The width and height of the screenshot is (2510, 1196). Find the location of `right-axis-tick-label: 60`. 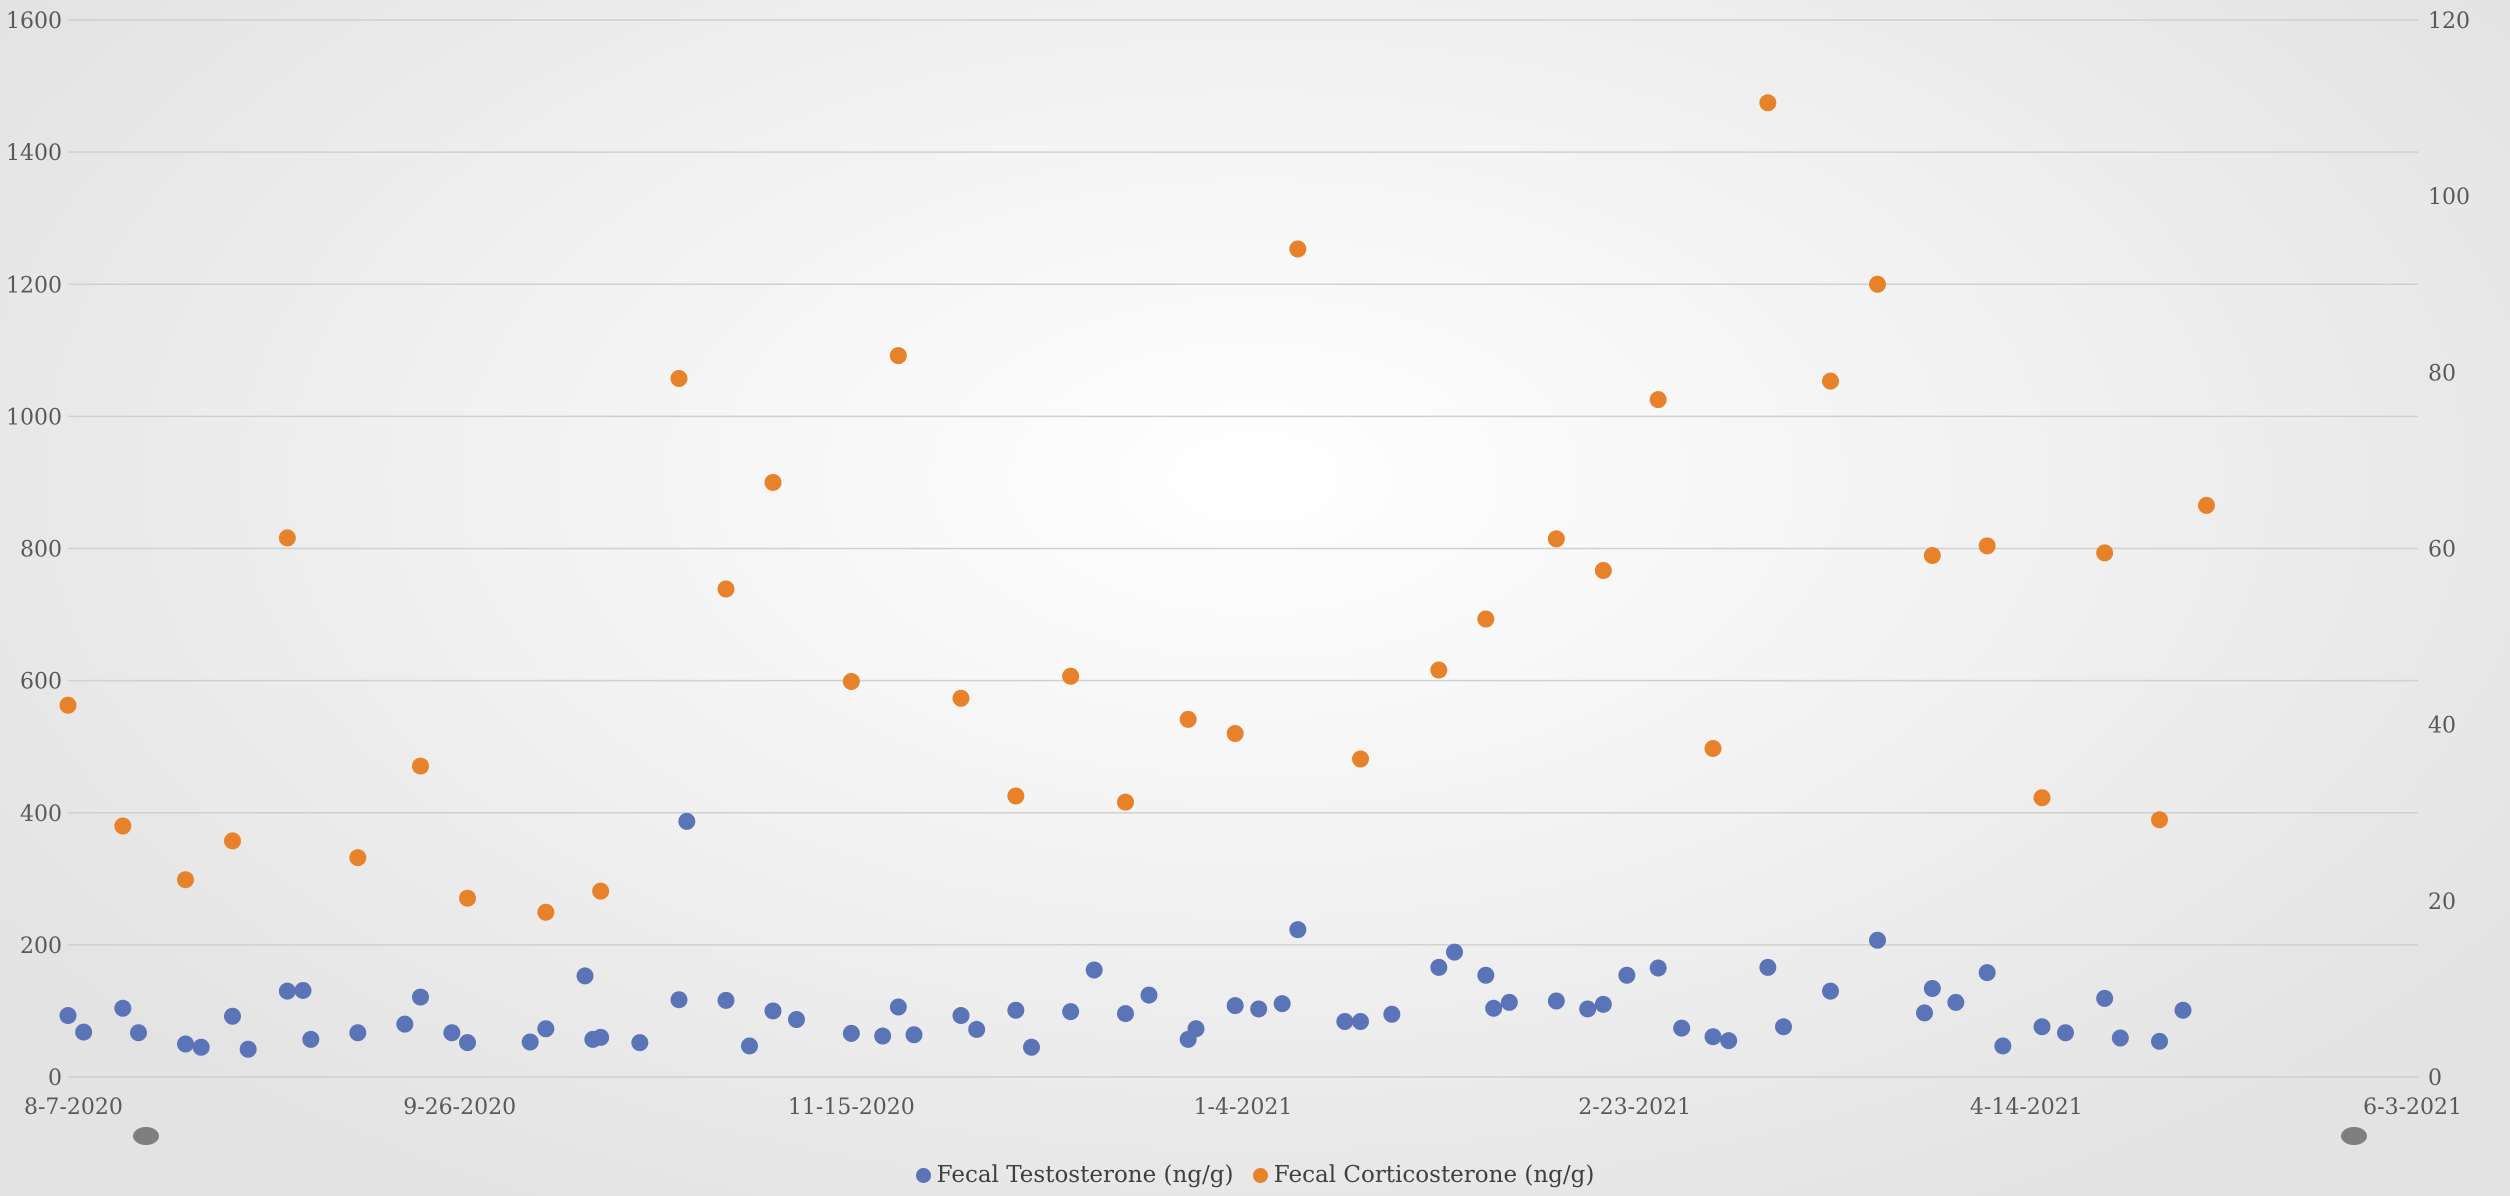

right-axis-tick-label: 60 is located at coordinates (2442, 550).